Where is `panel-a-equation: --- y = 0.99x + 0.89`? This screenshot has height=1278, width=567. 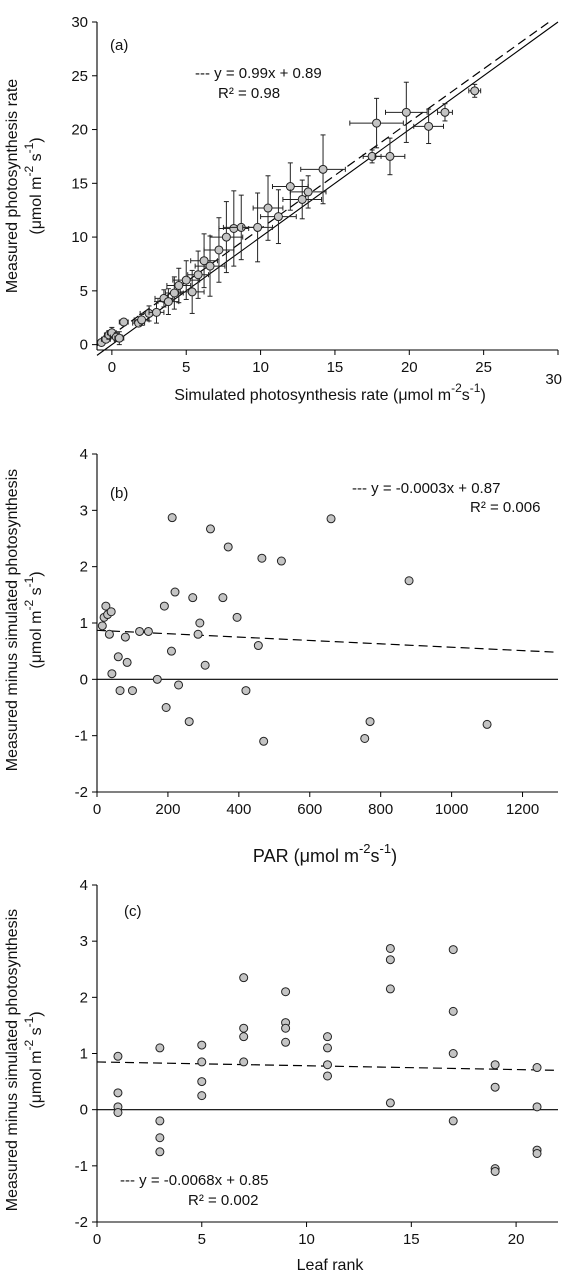 panel-a-equation: --- y = 0.99x + 0.89 is located at coordinates (258, 73).